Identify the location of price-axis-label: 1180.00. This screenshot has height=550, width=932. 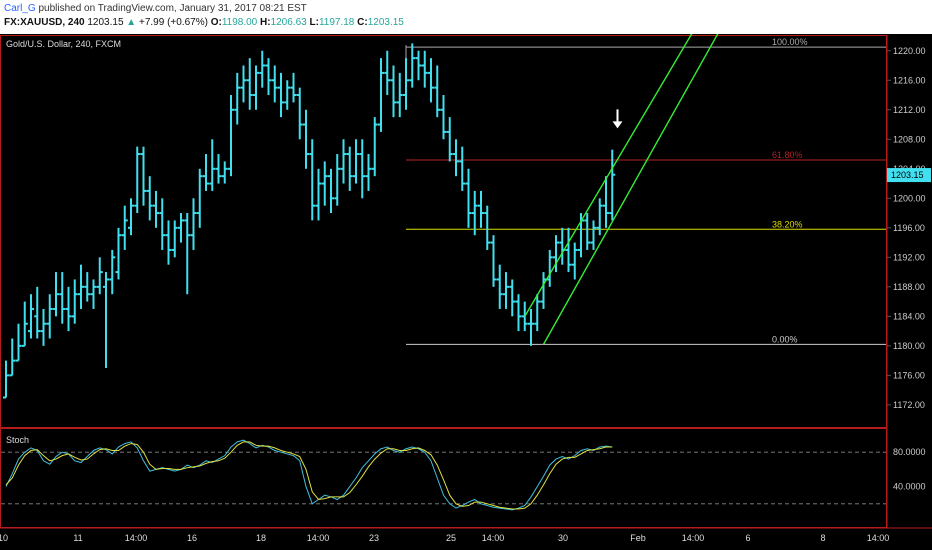
(909, 346).